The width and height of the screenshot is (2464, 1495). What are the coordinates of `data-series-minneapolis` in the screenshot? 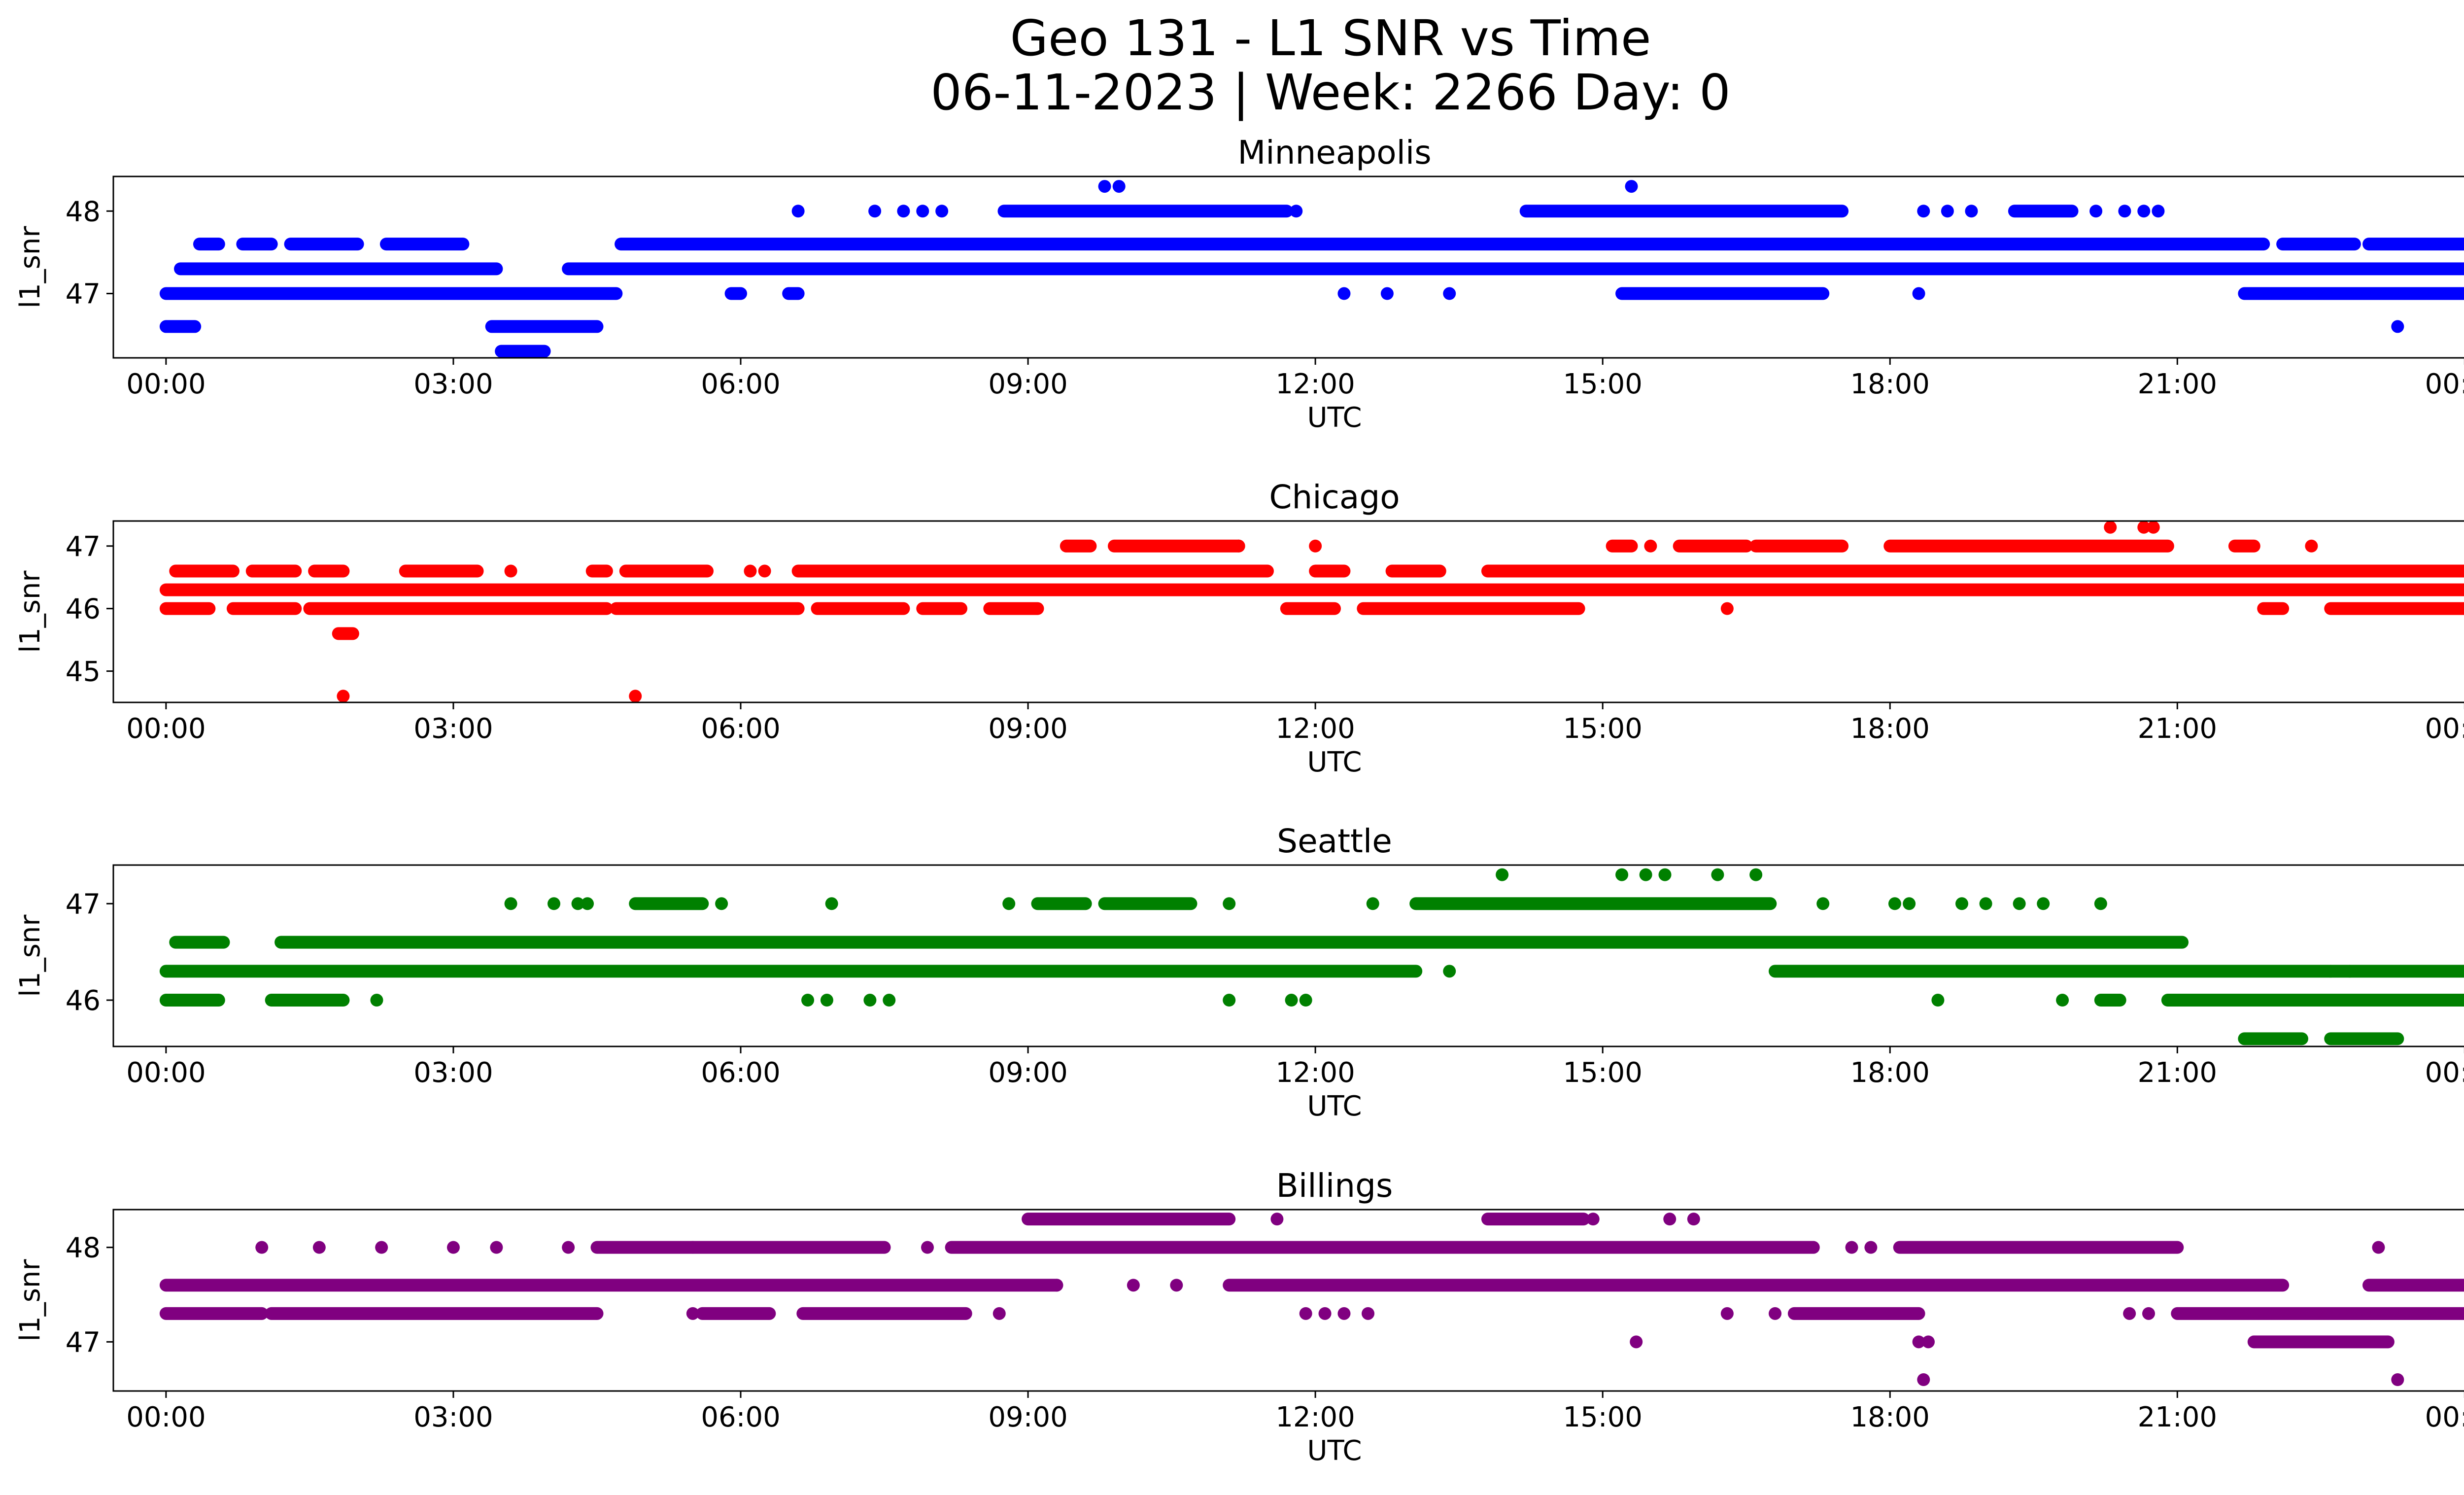 It's located at (1311, 269).